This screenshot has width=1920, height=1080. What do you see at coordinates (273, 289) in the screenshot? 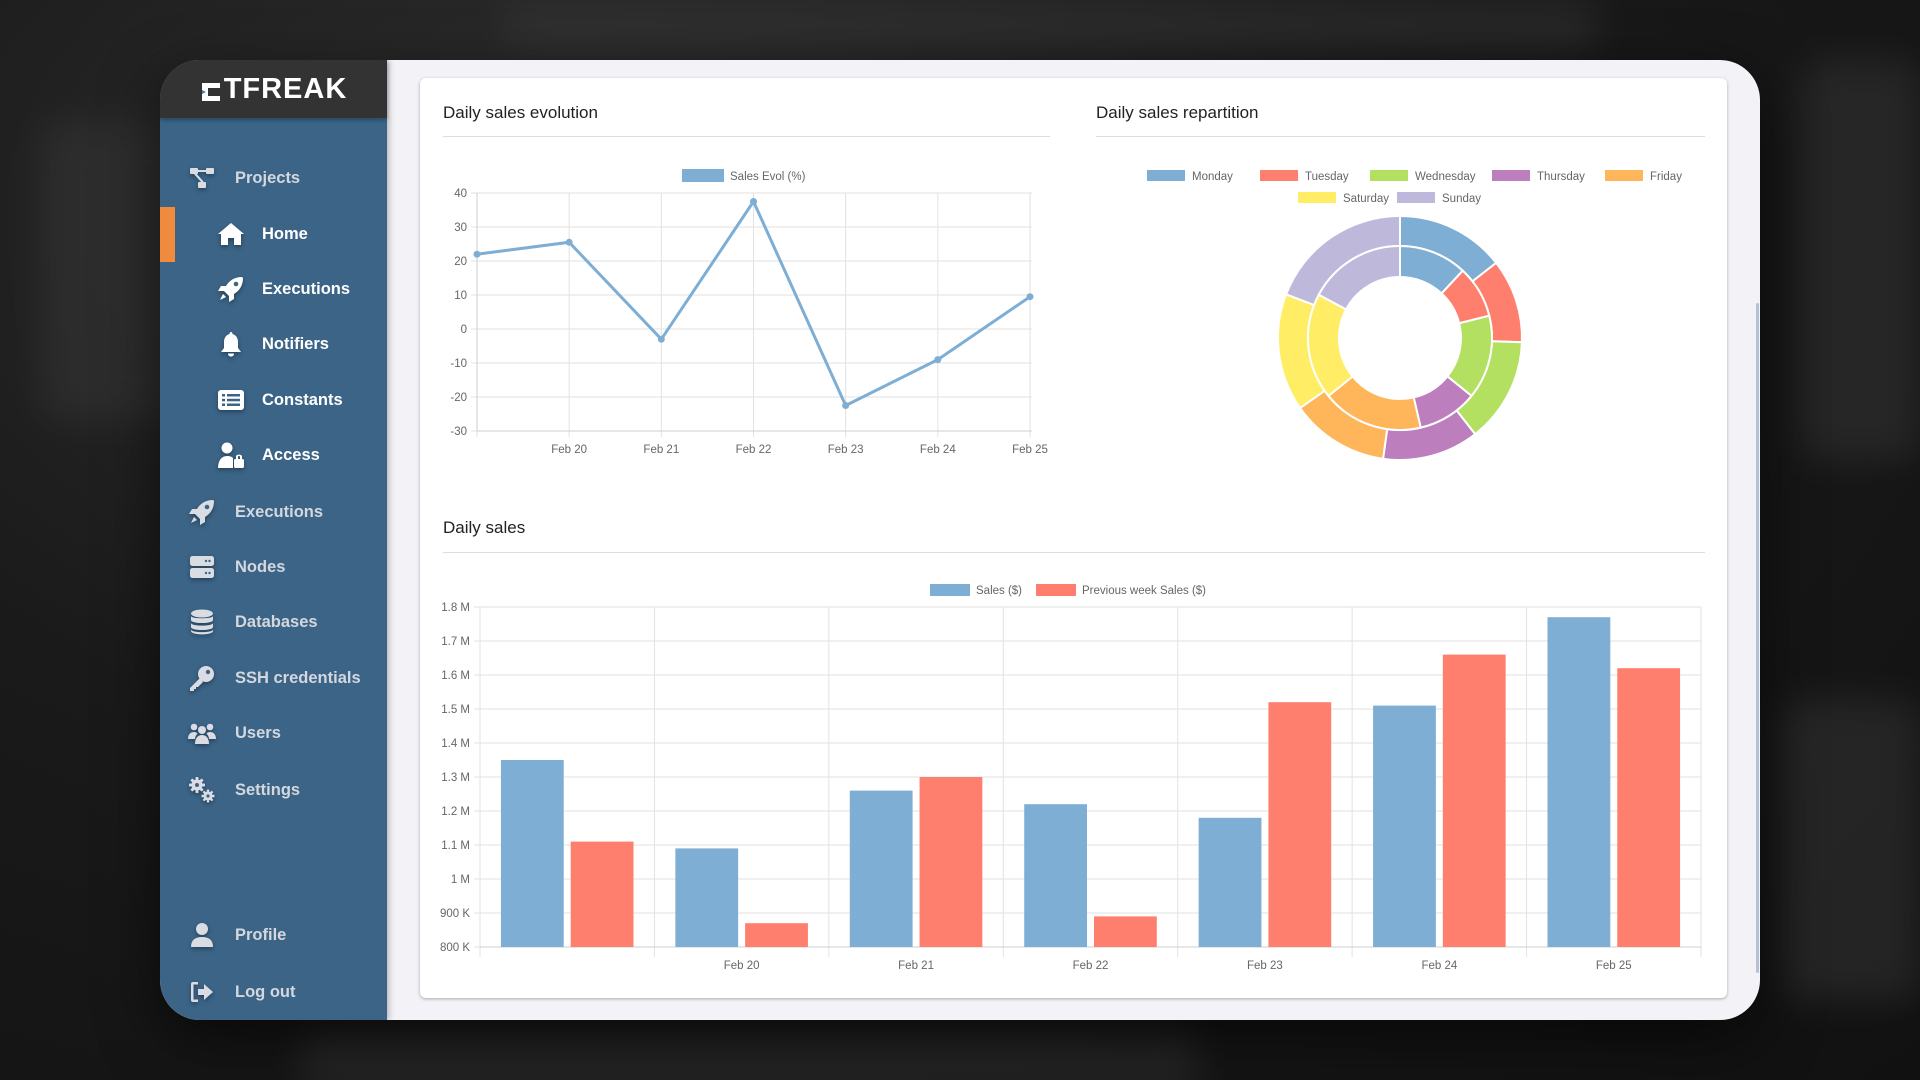
I see `sidebar-item-project-executions: Executions` at bounding box center [273, 289].